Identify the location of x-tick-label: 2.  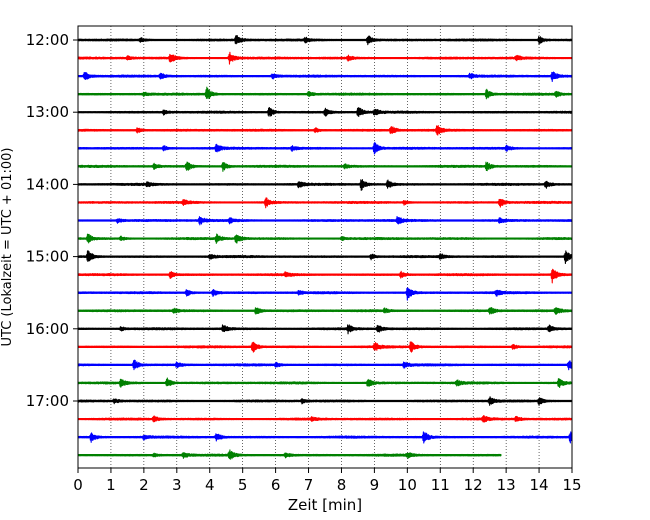
(144, 485).